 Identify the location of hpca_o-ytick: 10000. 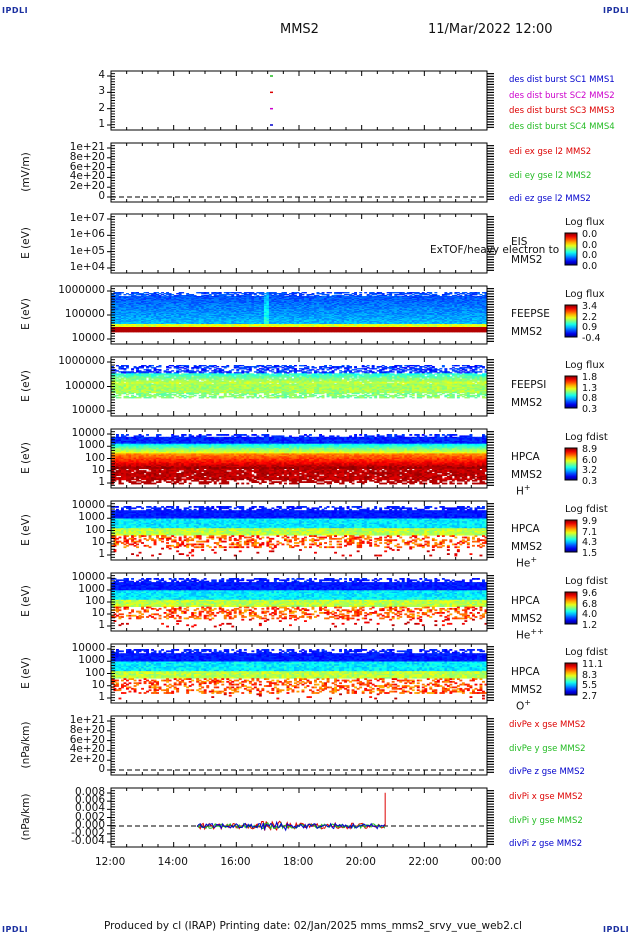
(70, 648).